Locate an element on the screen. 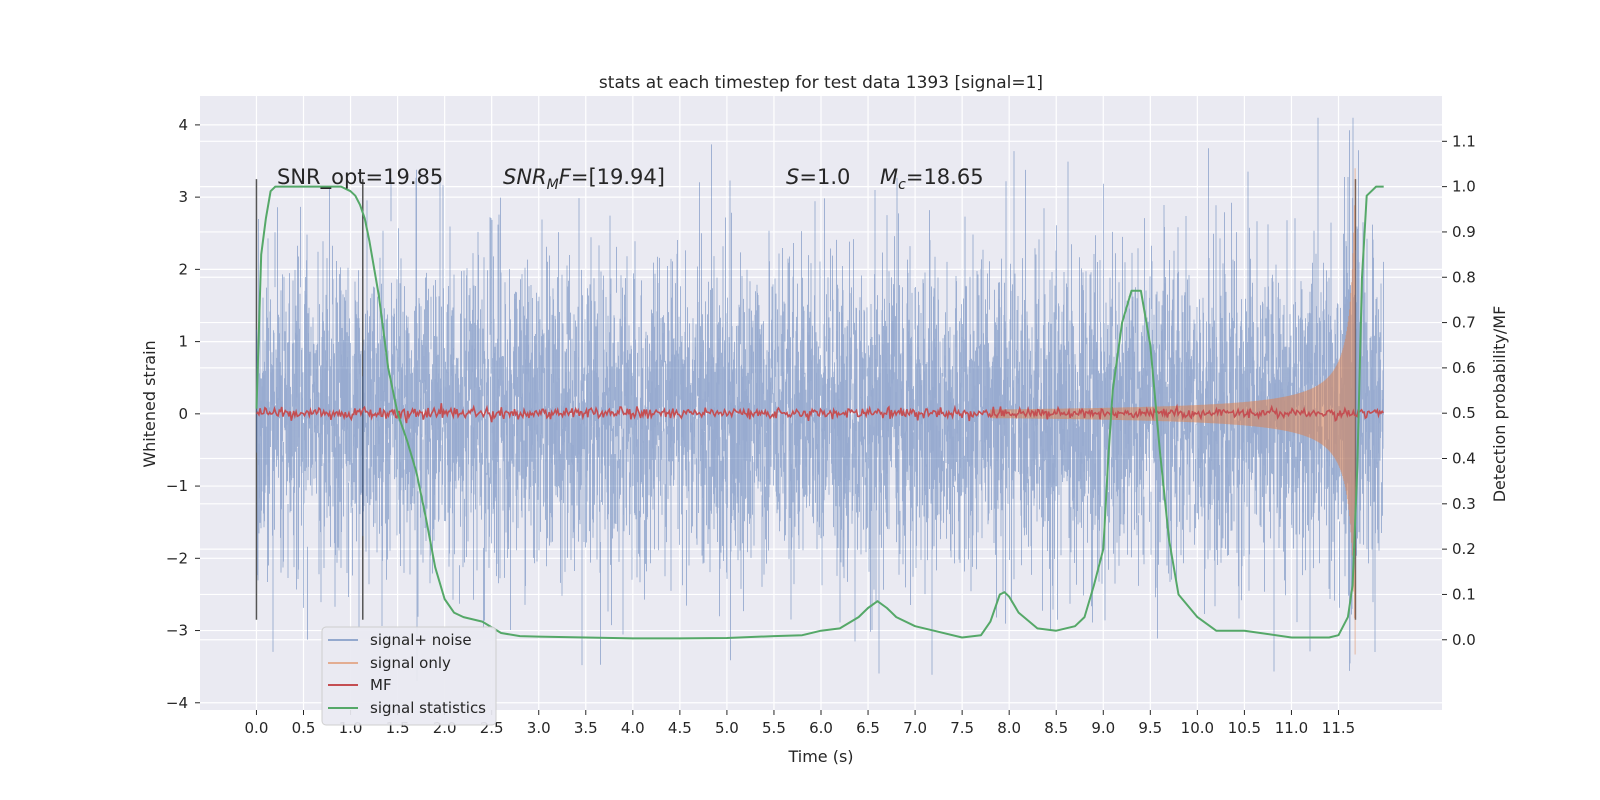 This screenshot has width=1600, height=800. x-tick-label: 10.5 is located at coordinates (1244, 728).